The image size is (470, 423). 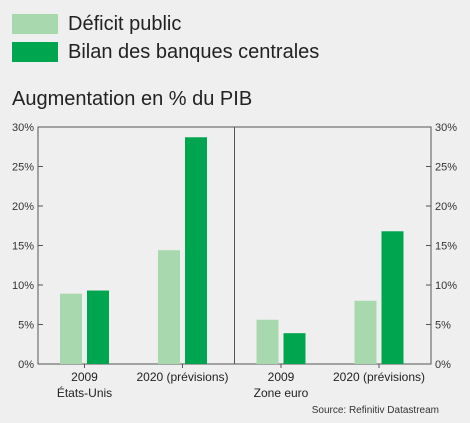 What do you see at coordinates (98, 327) in the screenshot?
I see `bar-us-2009-bilan` at bounding box center [98, 327].